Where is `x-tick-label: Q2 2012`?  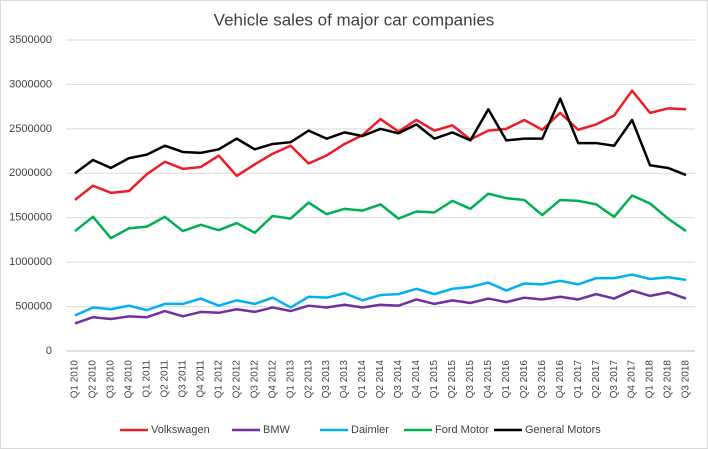 x-tick-label: Q2 2012 is located at coordinates (236, 379).